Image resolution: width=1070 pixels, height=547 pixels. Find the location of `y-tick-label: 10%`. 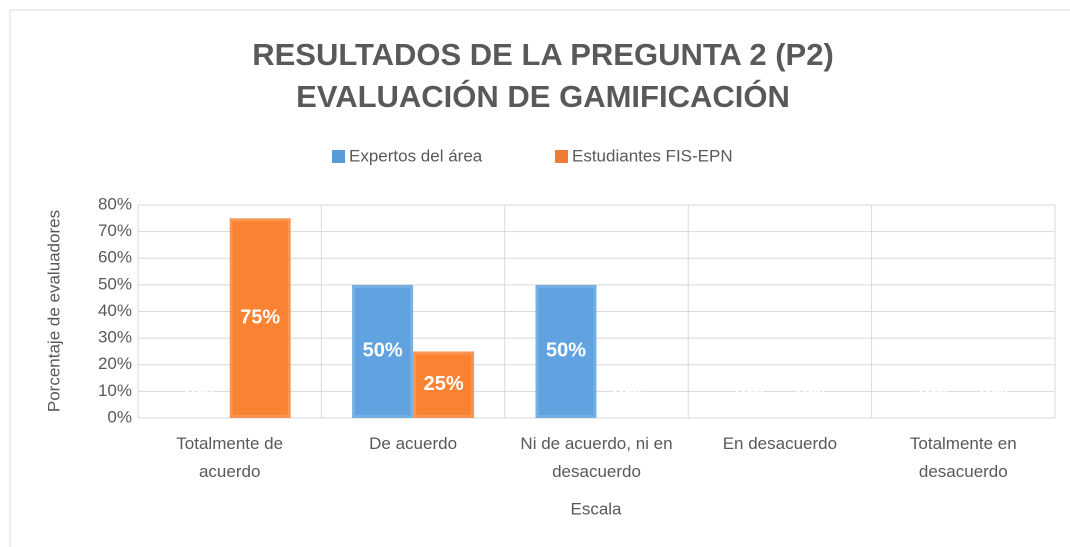

y-tick-label: 10% is located at coordinates (115, 390).